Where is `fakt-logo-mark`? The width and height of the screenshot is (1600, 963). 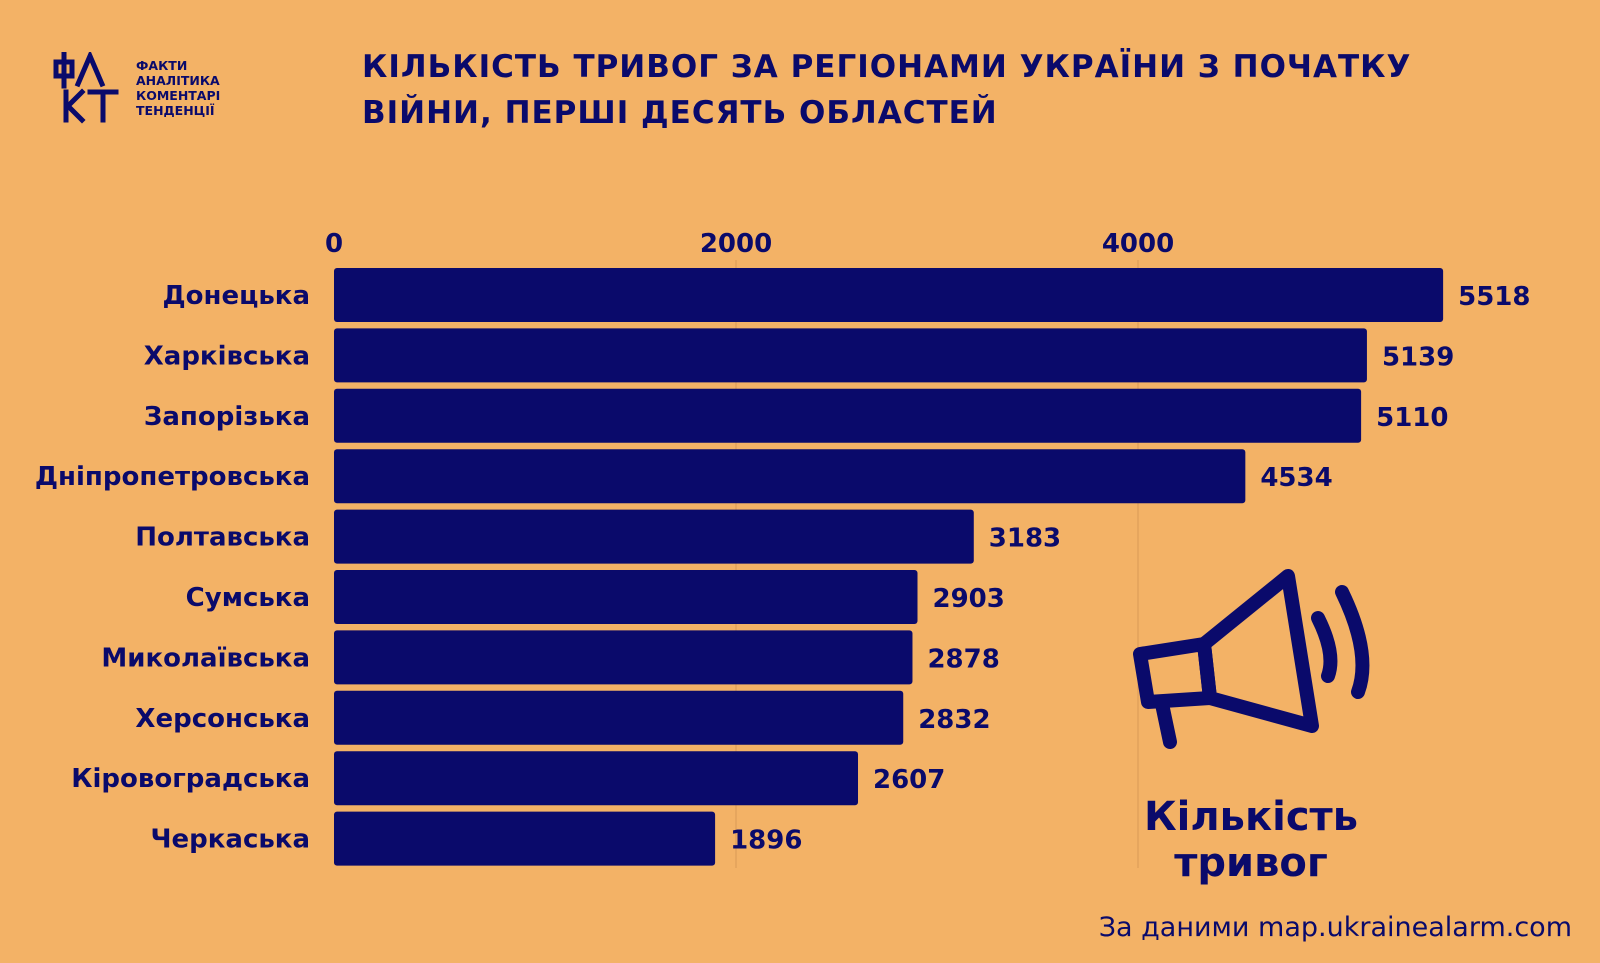 fakt-logo-mark is located at coordinates (86, 88).